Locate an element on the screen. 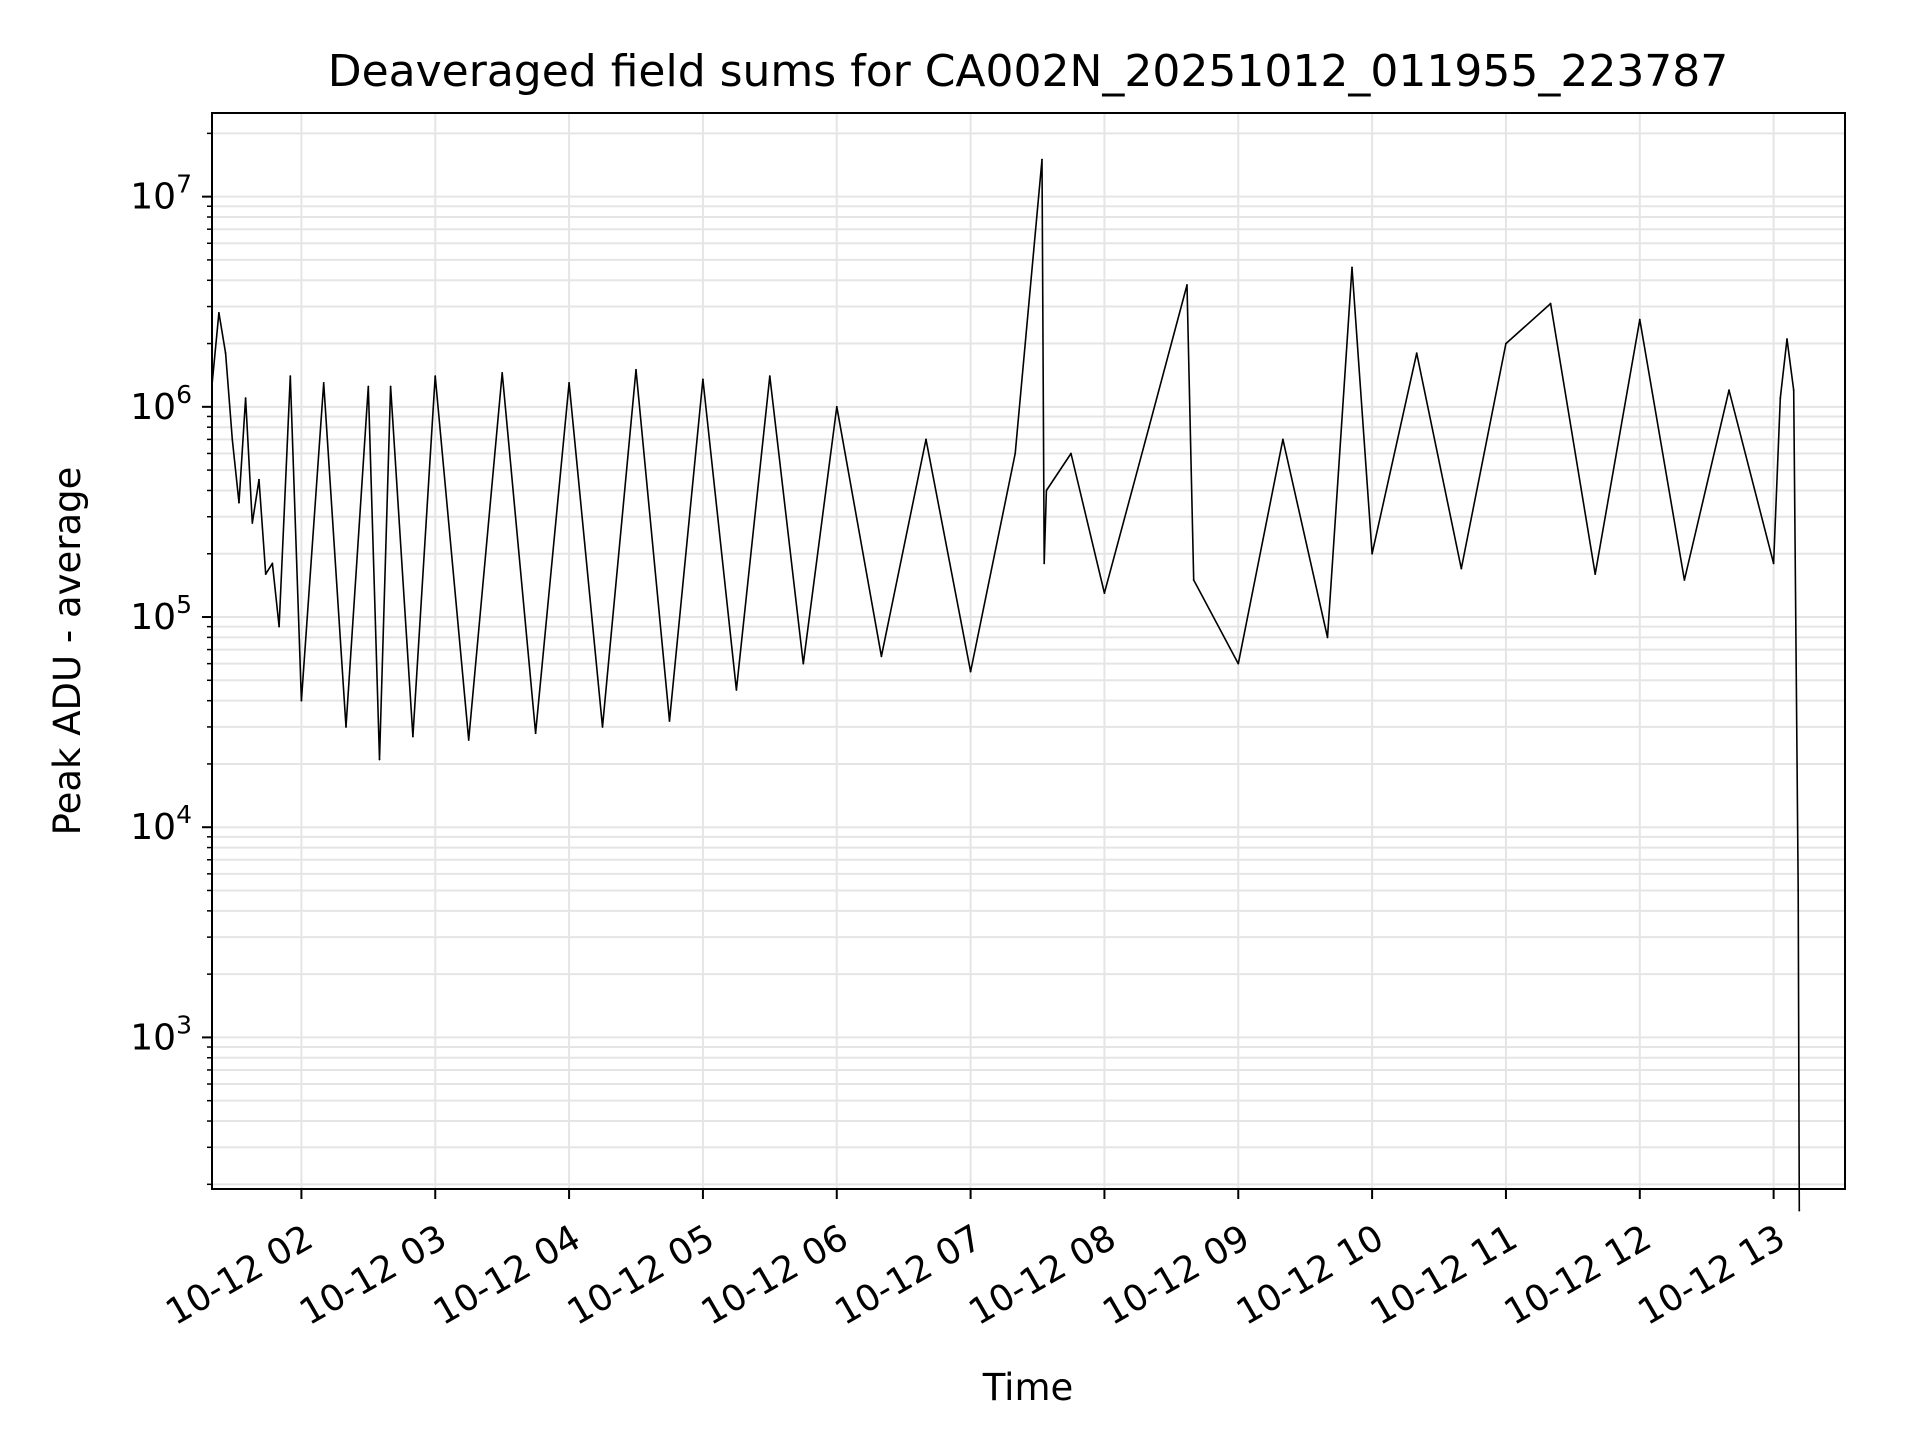  y-tick-label: 10⁶ is located at coordinates (161, 404).